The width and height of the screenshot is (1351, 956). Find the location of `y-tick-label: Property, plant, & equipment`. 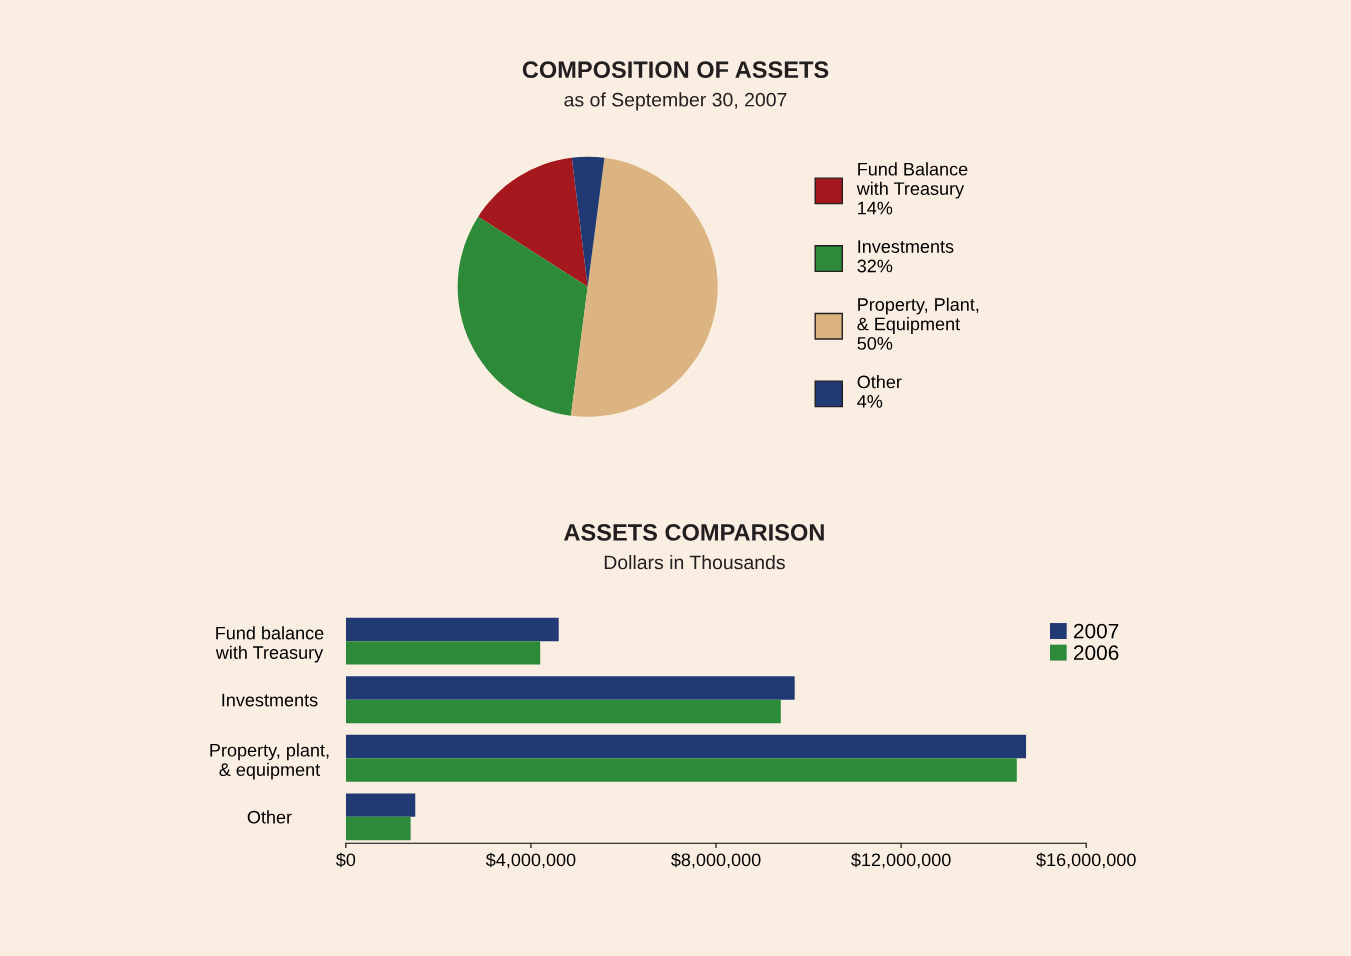

y-tick-label: Property, plant, & equipment is located at coordinates (269, 761).